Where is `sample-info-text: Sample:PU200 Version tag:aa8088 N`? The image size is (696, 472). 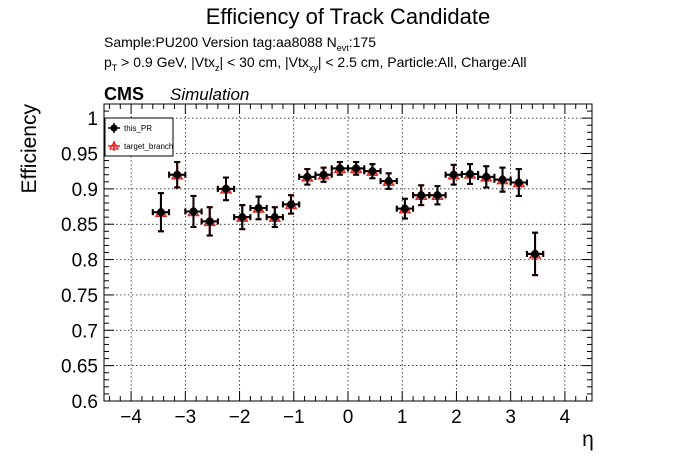 sample-info-text: Sample:PU200 Version tag:aa8088 N is located at coordinates (220, 42).